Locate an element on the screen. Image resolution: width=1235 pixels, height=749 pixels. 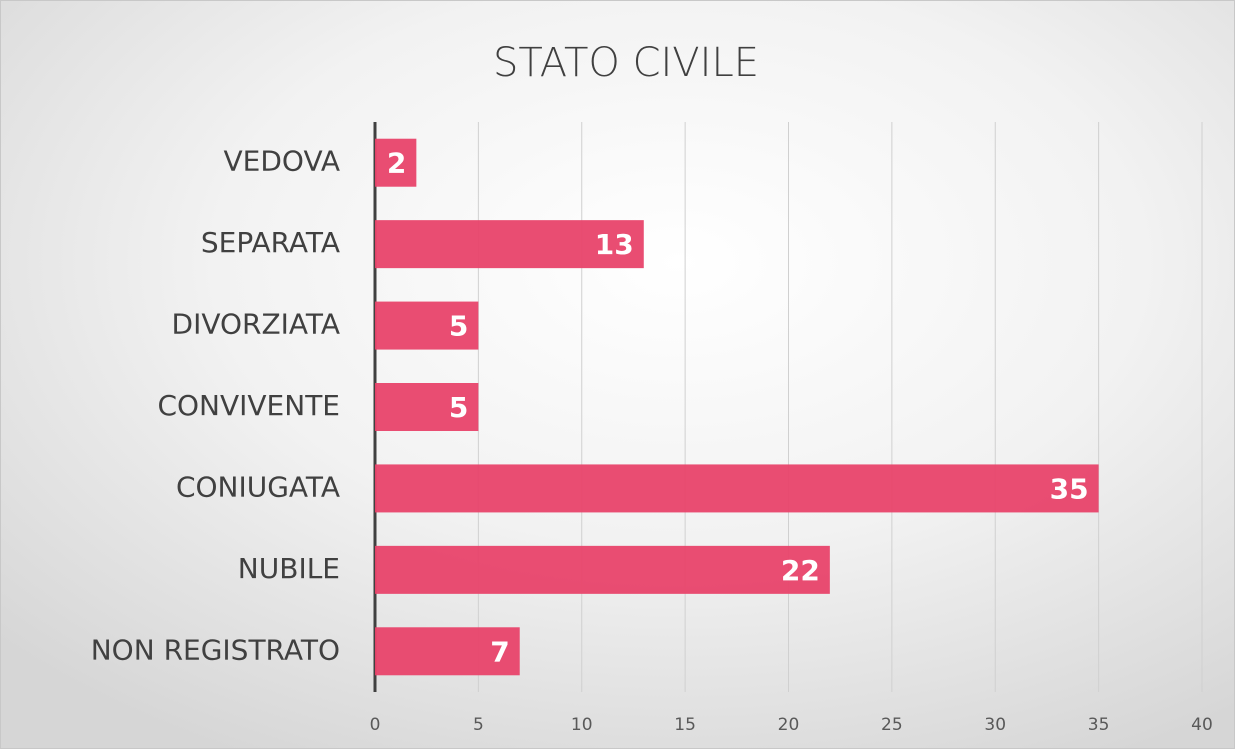
x-tick-label: 15 is located at coordinates (685, 725).